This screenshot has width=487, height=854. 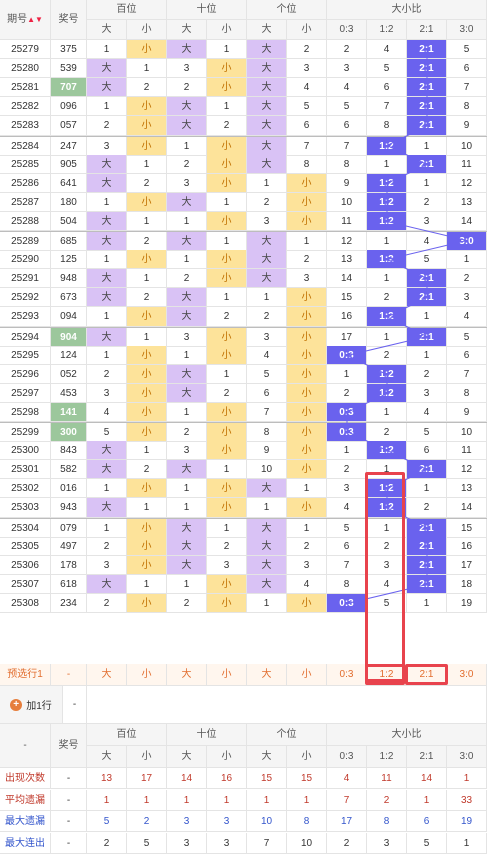 What do you see at coordinates (187, 778) in the screenshot?
I see `stat-value: 14` at bounding box center [187, 778].